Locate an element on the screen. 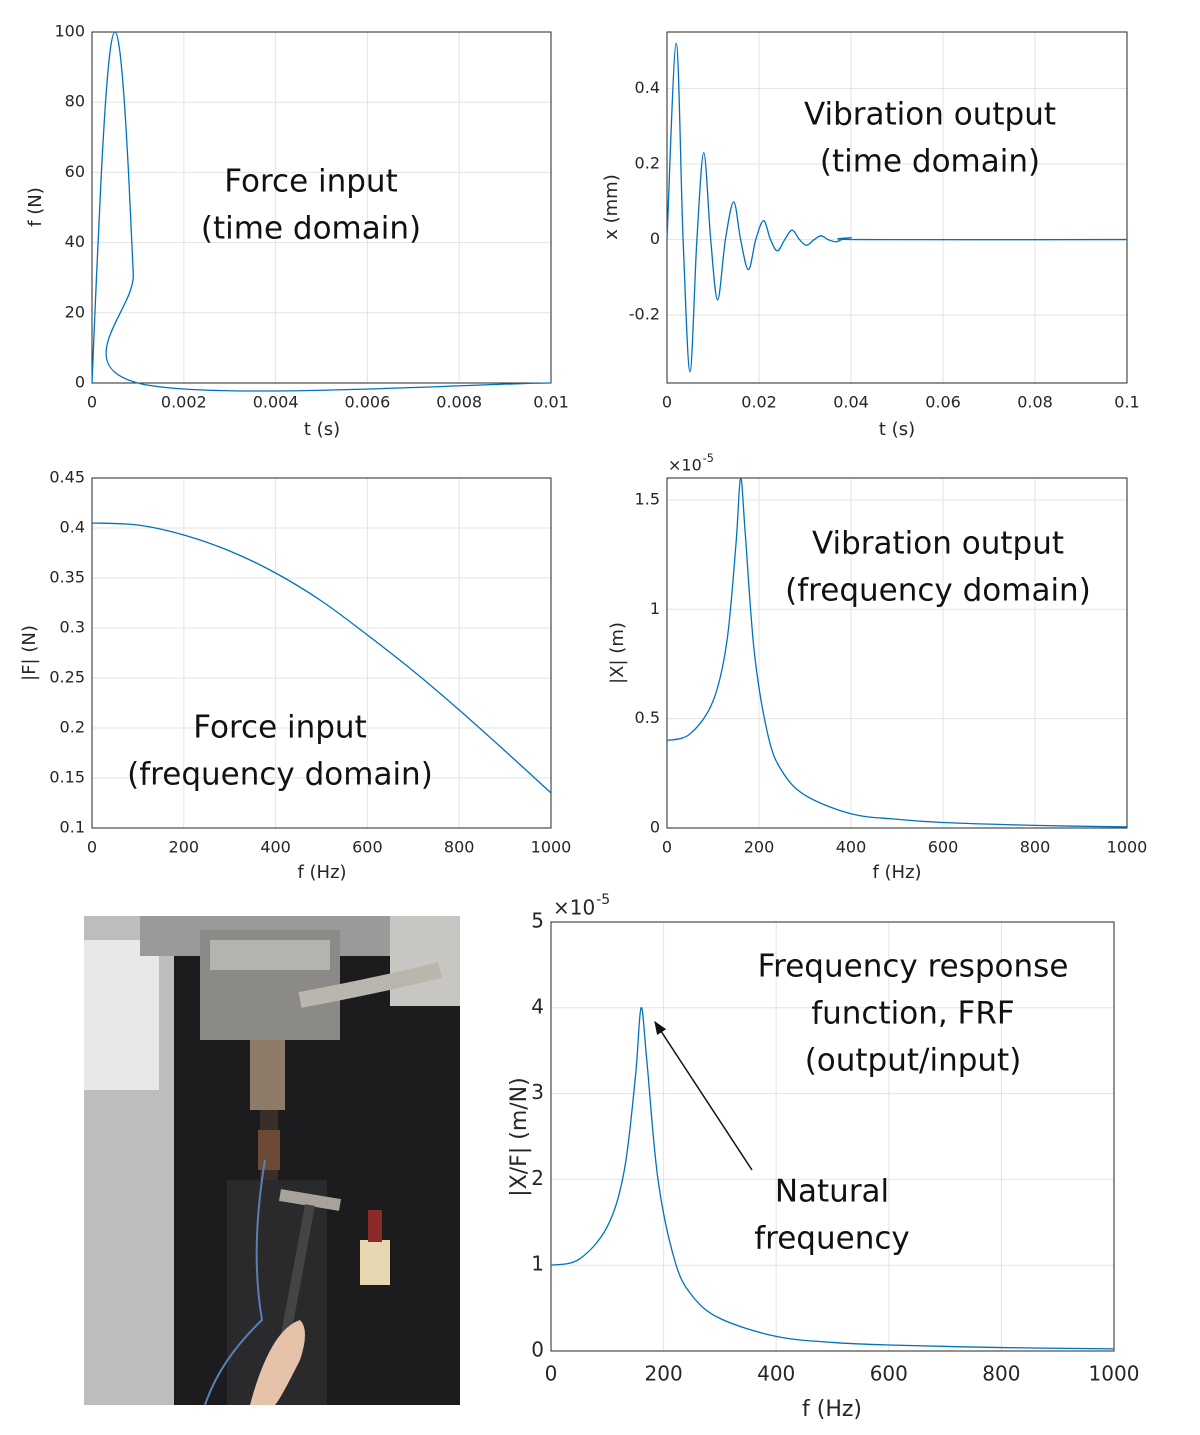 The width and height of the screenshot is (1200, 1435). y-tick-label: 0.25 is located at coordinates (67, 677).